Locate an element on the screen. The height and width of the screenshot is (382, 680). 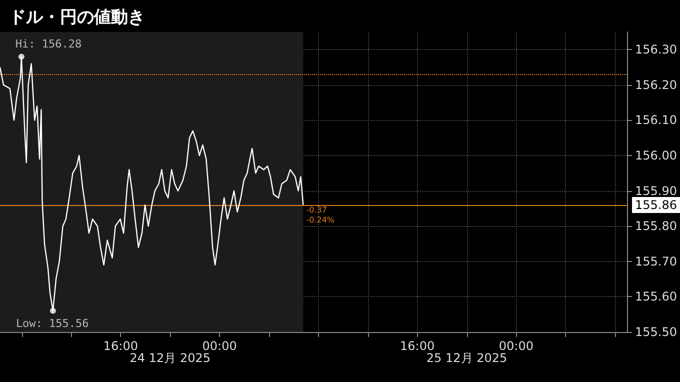
y-tick-label: 156.30 is located at coordinates (656, 49).